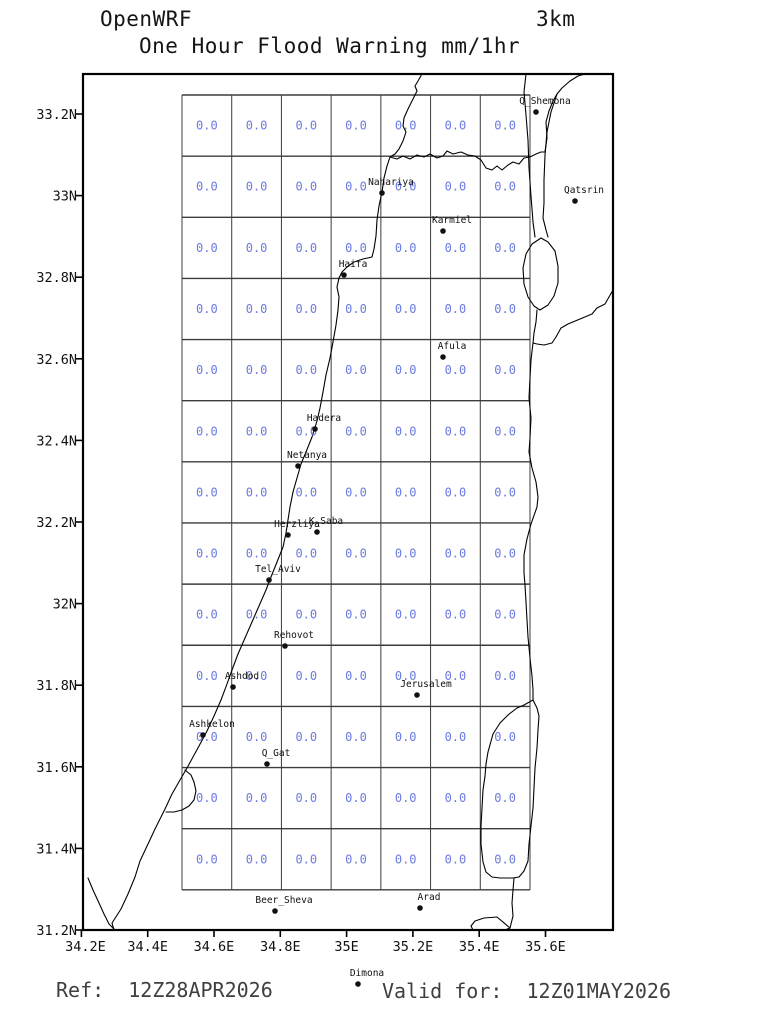 The image size is (768, 1024). Describe the element at coordinates (326, 521) in the screenshot. I see `city-label: K_Saba` at that location.